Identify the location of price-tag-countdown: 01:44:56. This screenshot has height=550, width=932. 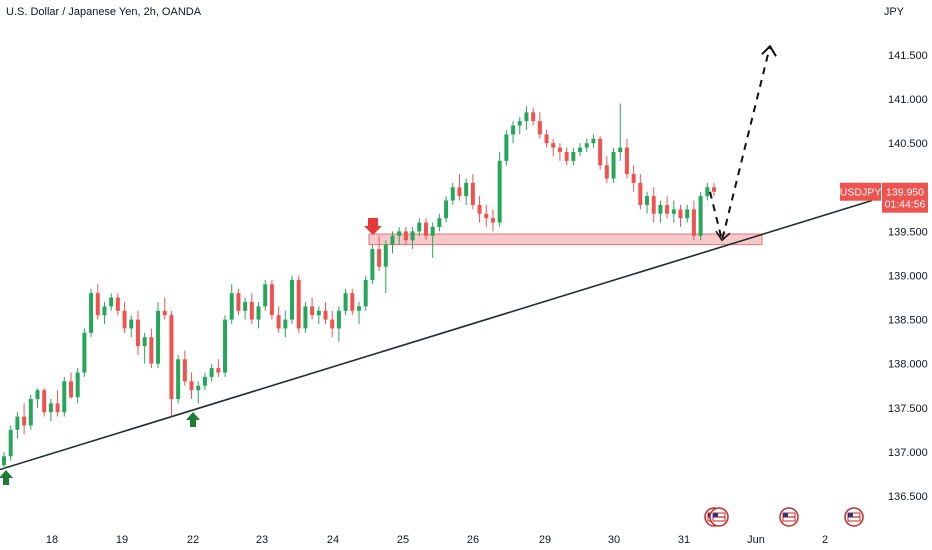
(905, 205).